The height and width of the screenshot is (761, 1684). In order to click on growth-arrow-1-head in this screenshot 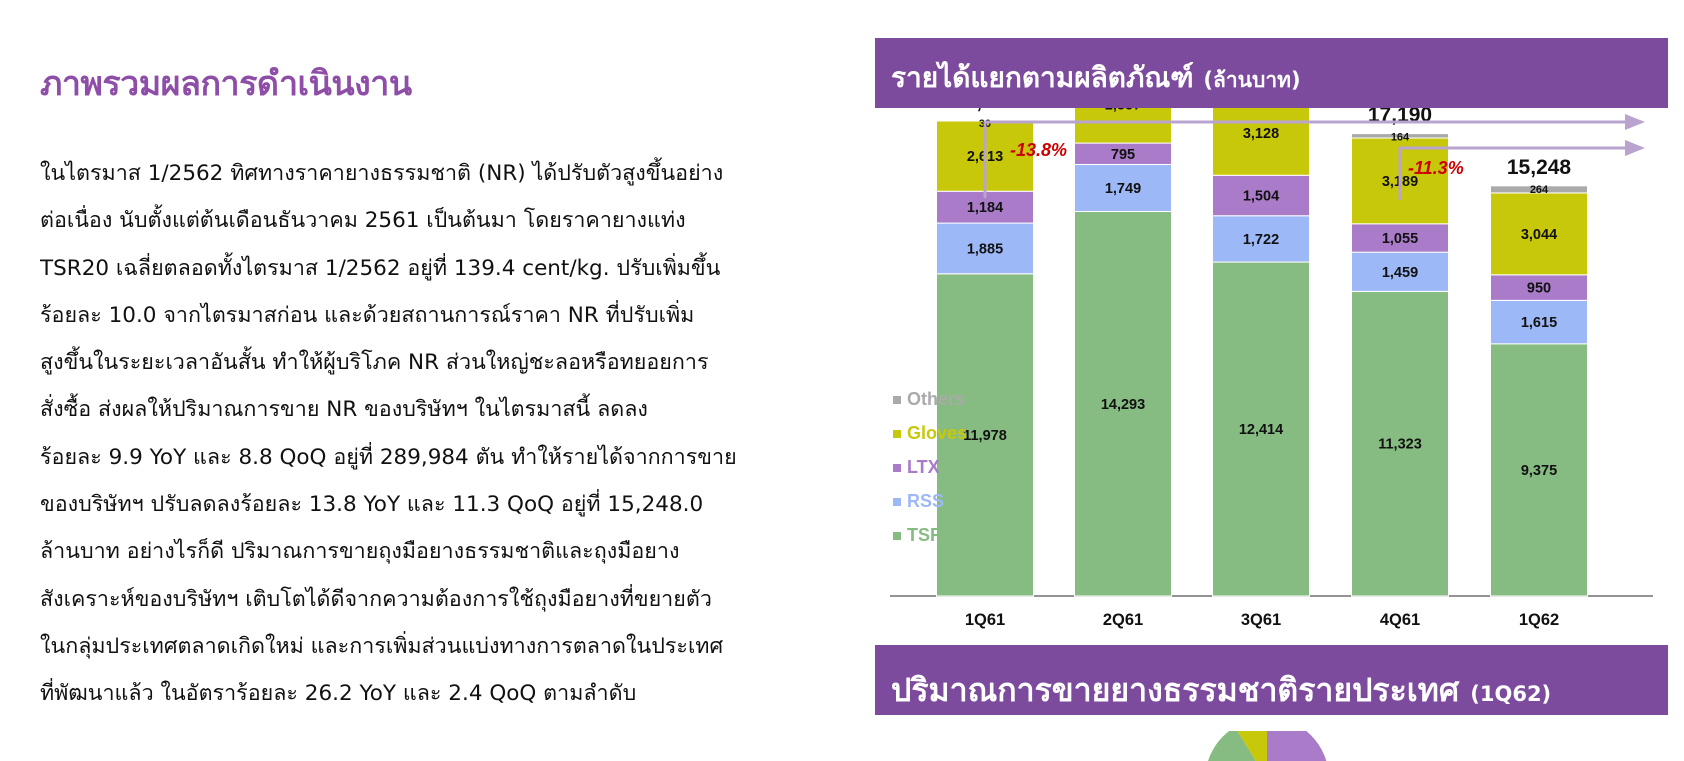, I will do `click(1635, 122)`.